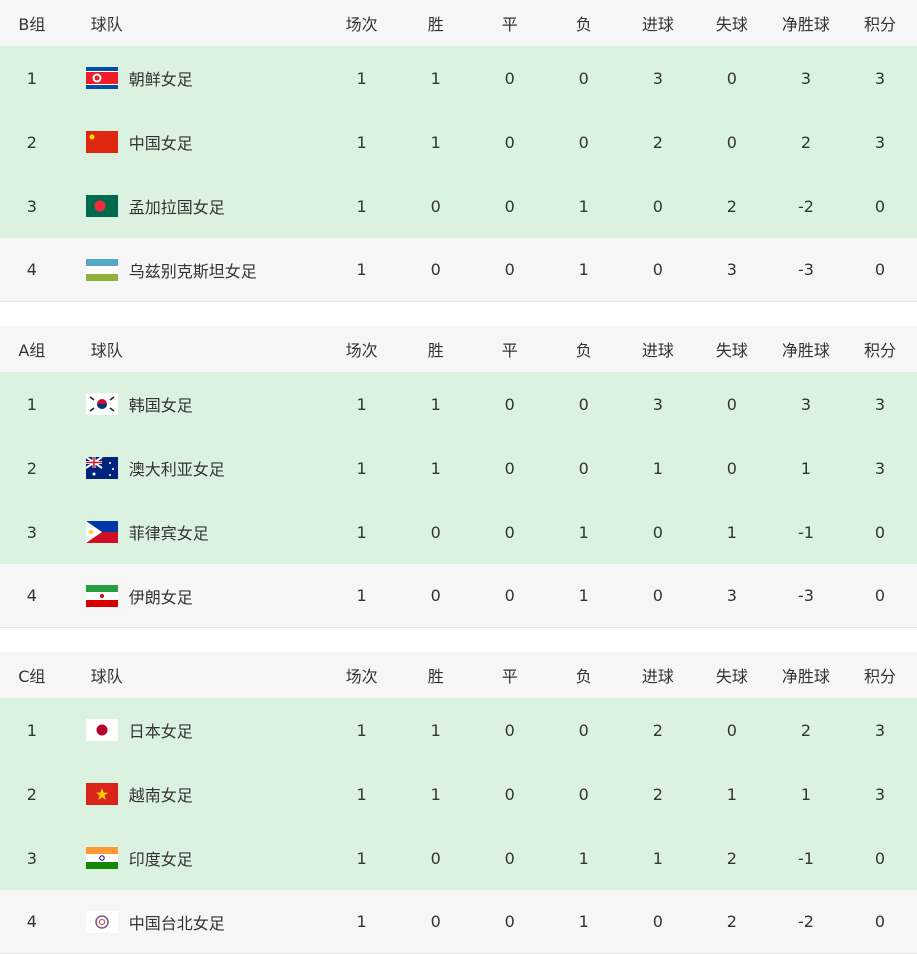  I want to click on rank: 4, so click(31, 269).